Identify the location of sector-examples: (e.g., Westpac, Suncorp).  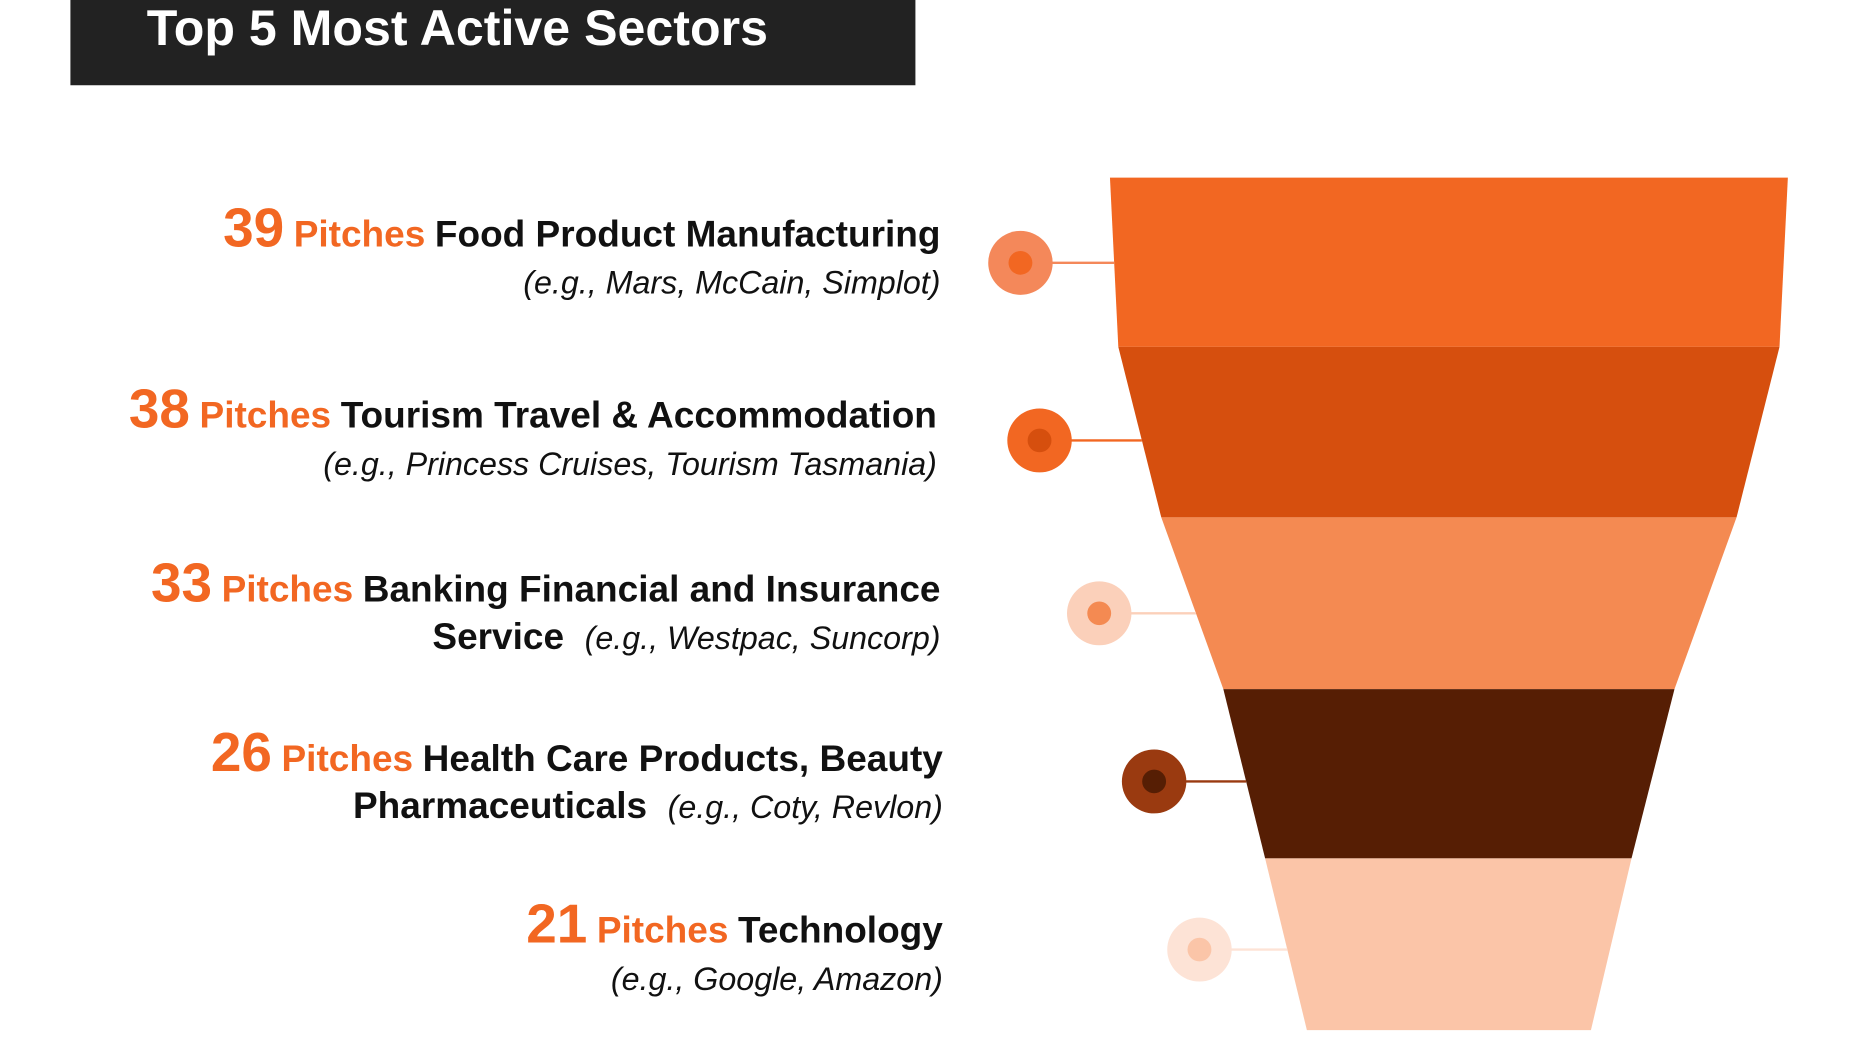
(762, 638).